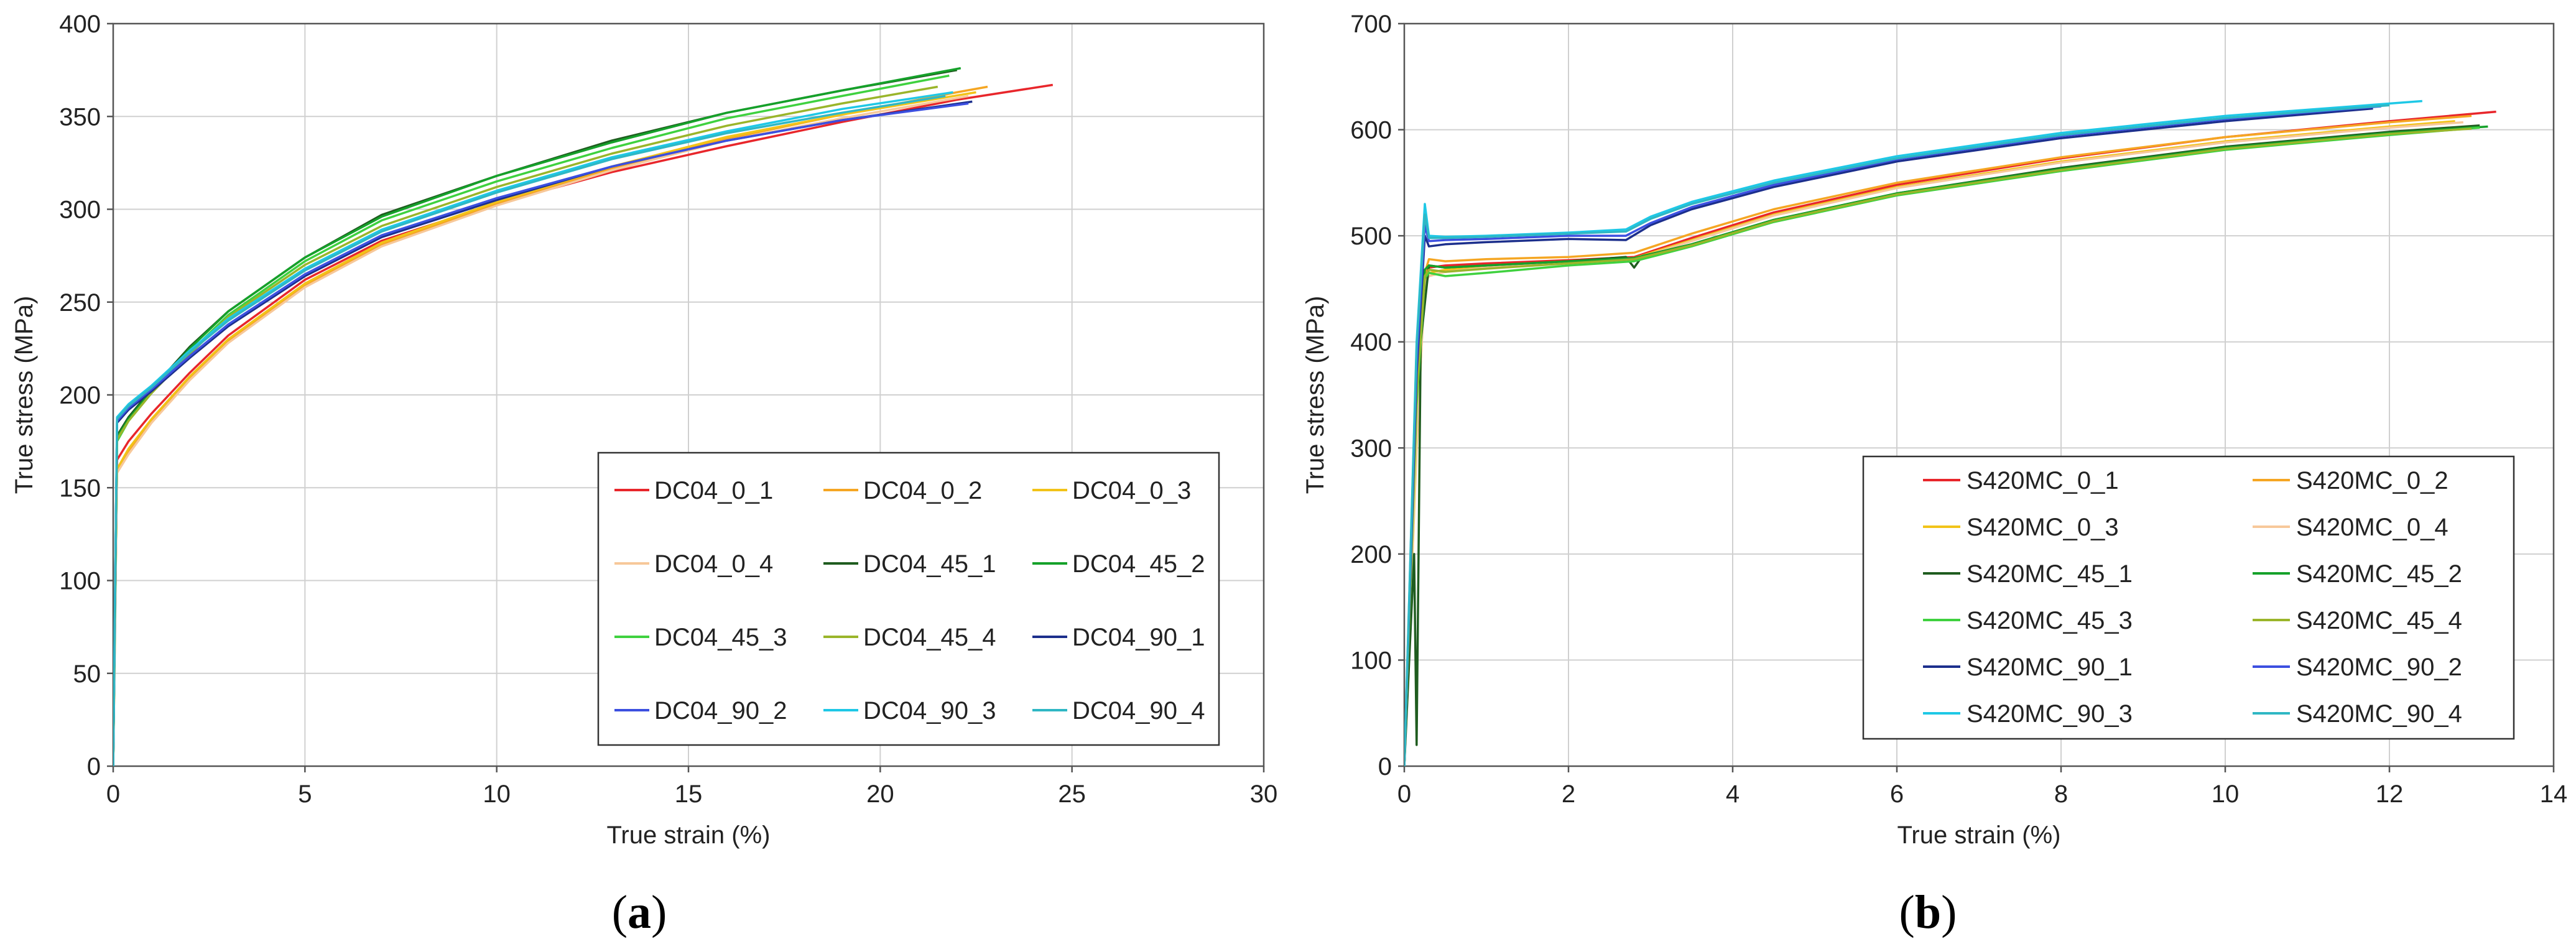  Describe the element at coordinates (1072, 794) in the screenshot. I see `panel-a-x-tick-label: 25` at that location.